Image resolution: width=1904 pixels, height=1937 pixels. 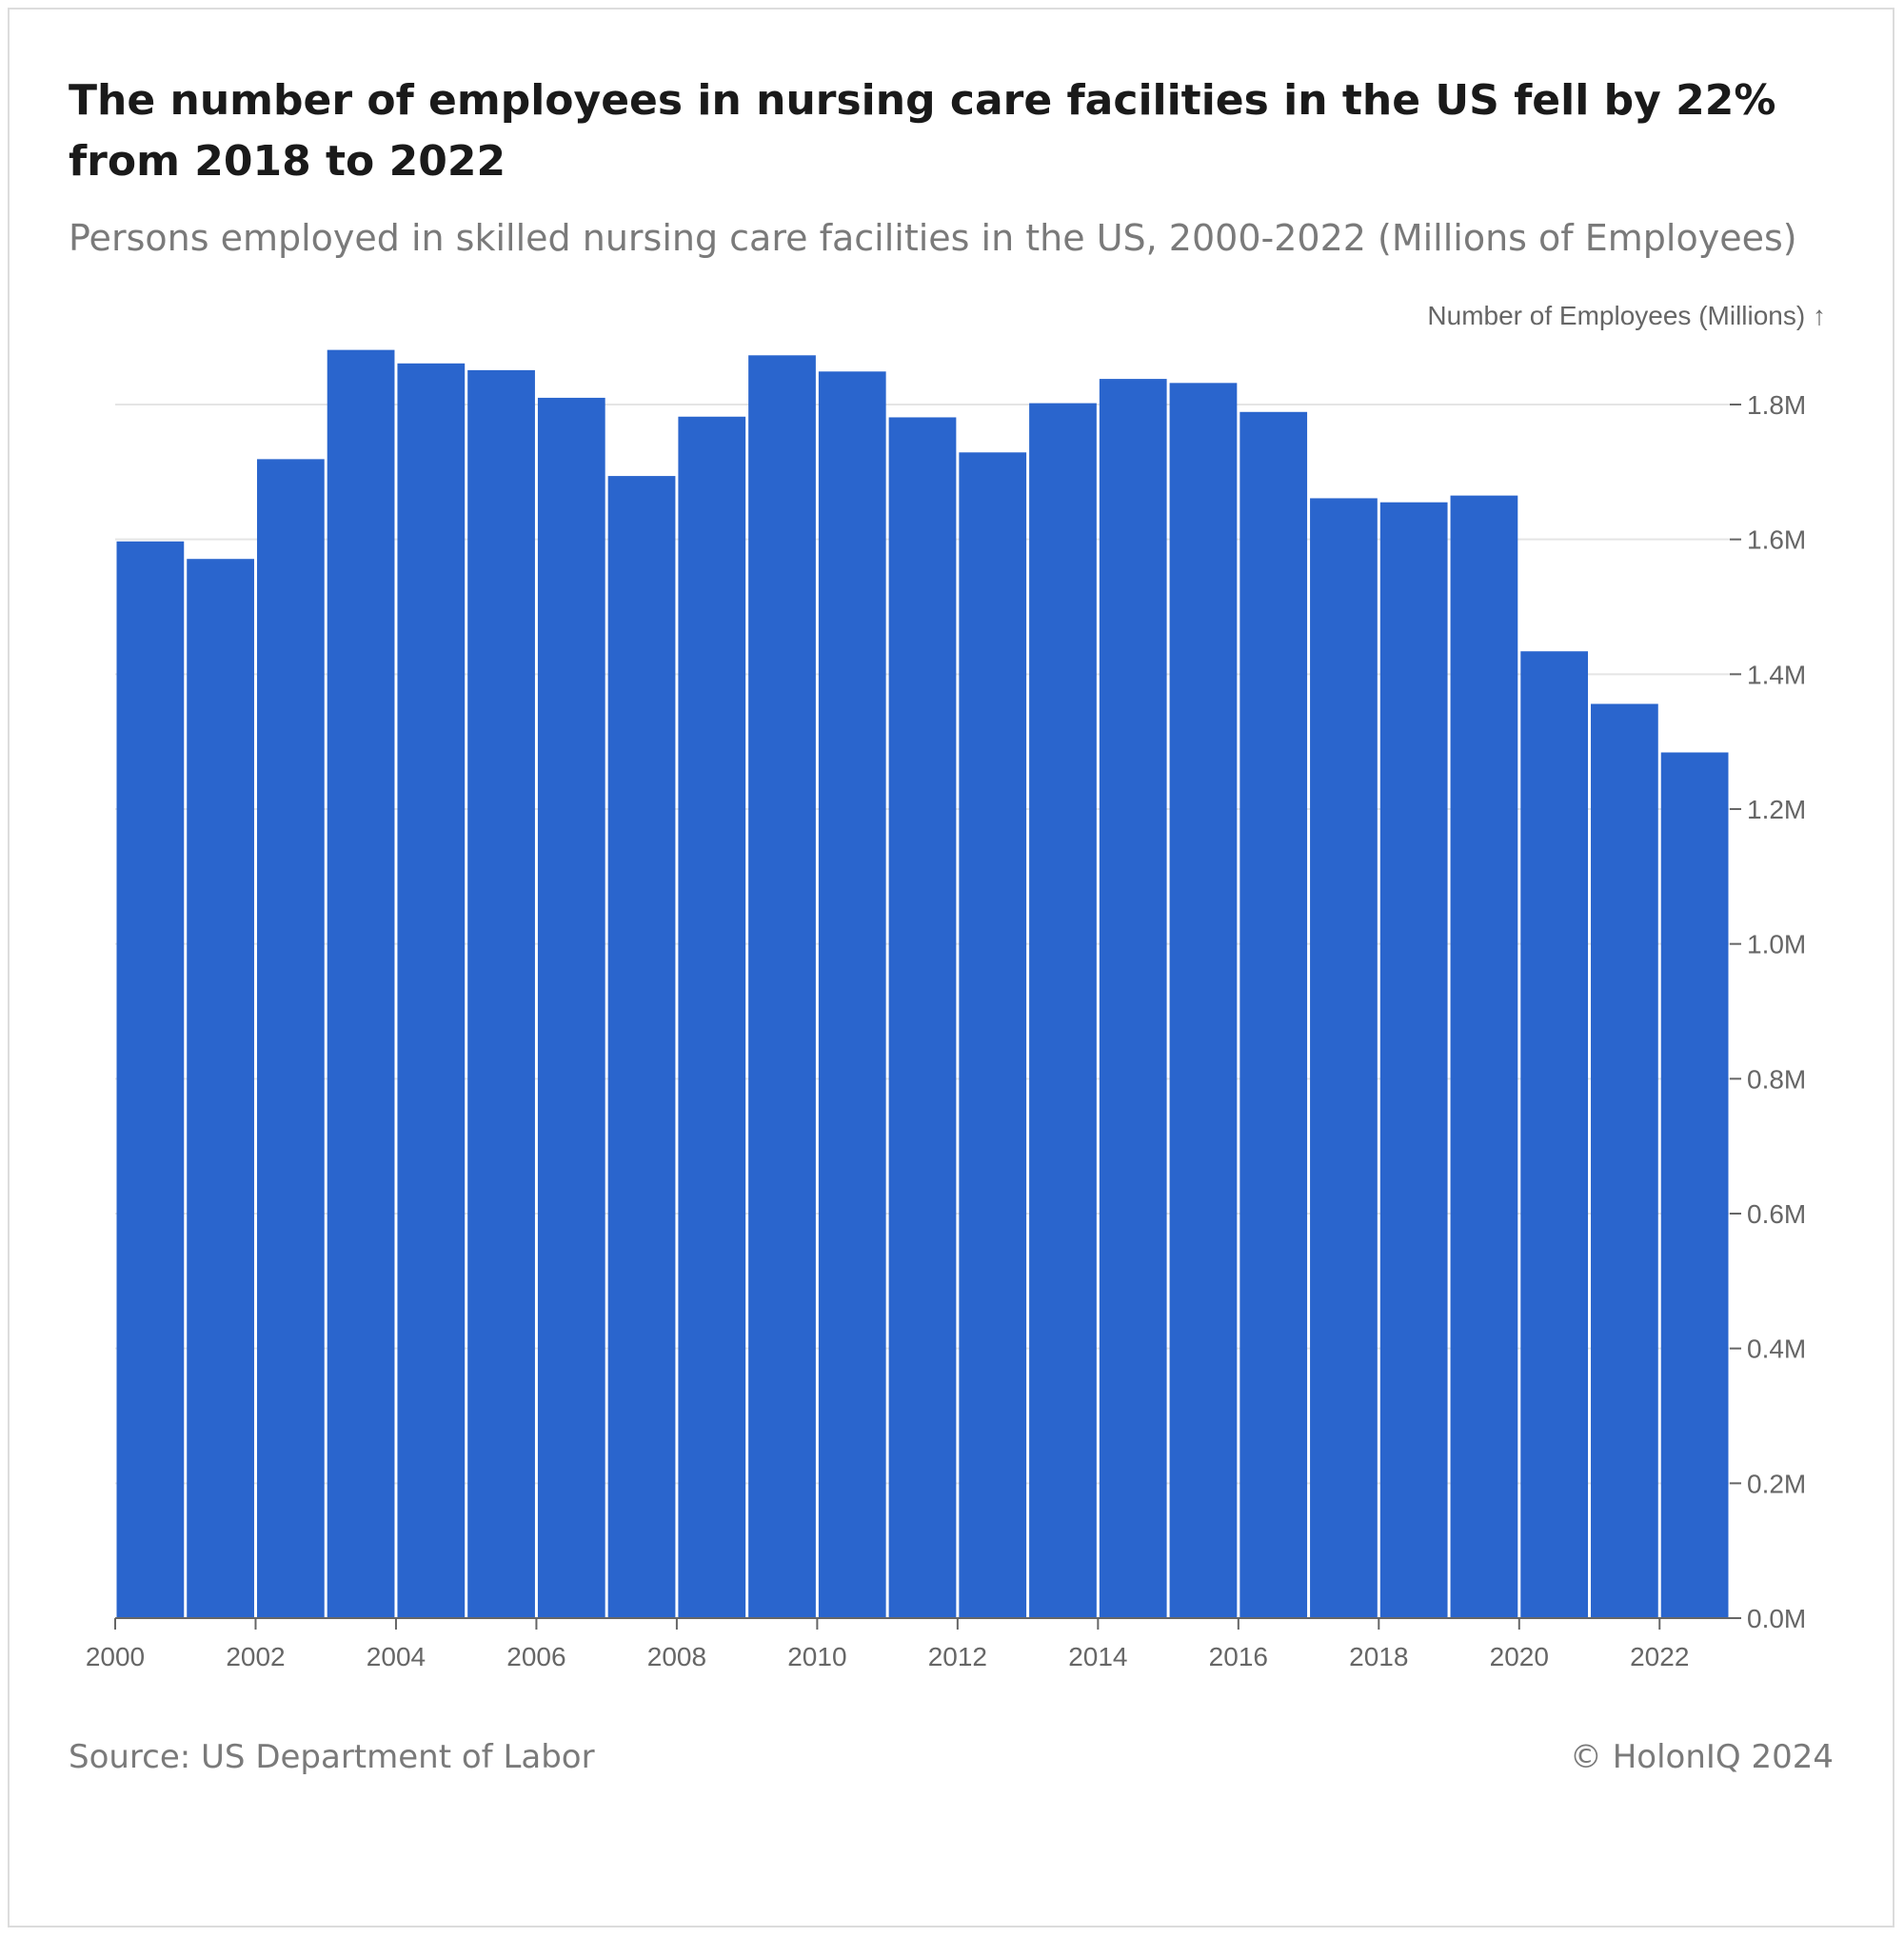 I want to click on copyright-note: © HolonIQ 2024, so click(x=1701, y=1757).